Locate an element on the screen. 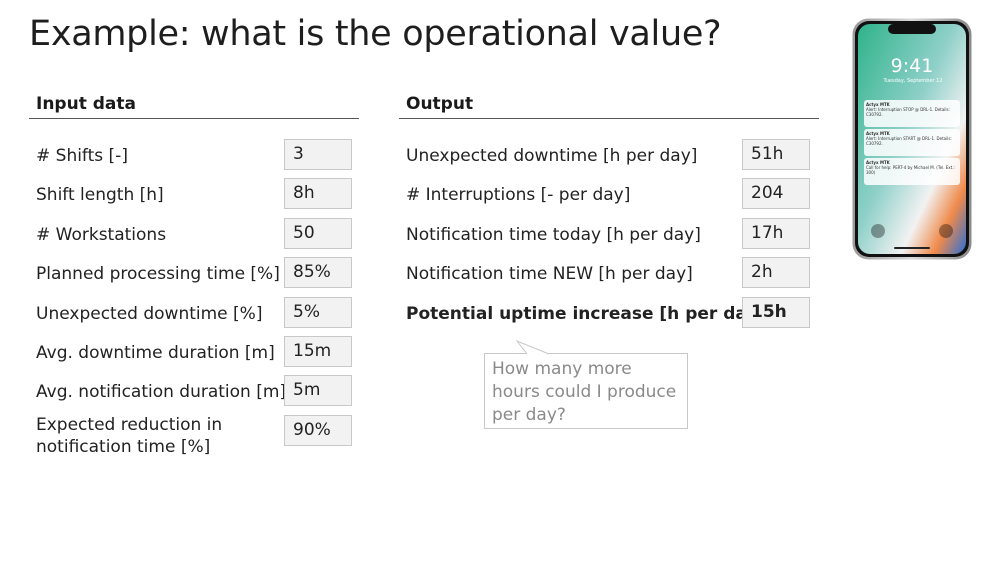 This screenshot has width=1000, height=562. output-label-notification-new: Notification time NEW [h per day] is located at coordinates (549, 274).